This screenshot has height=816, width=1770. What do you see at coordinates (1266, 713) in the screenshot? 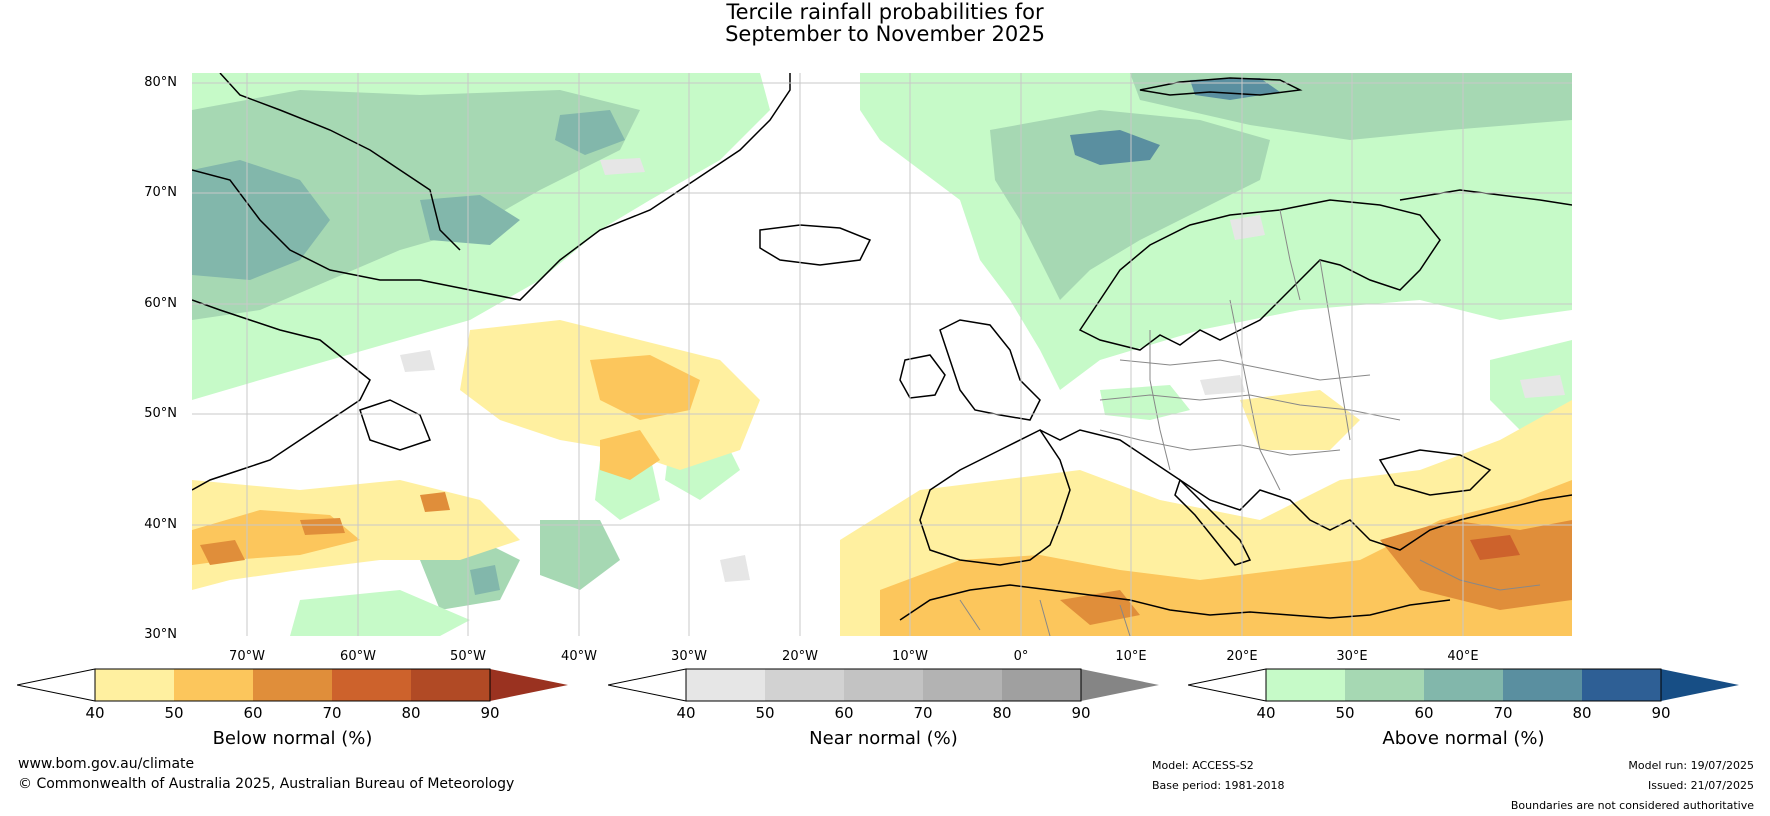
I see `above-tick-40: 40` at bounding box center [1266, 713].